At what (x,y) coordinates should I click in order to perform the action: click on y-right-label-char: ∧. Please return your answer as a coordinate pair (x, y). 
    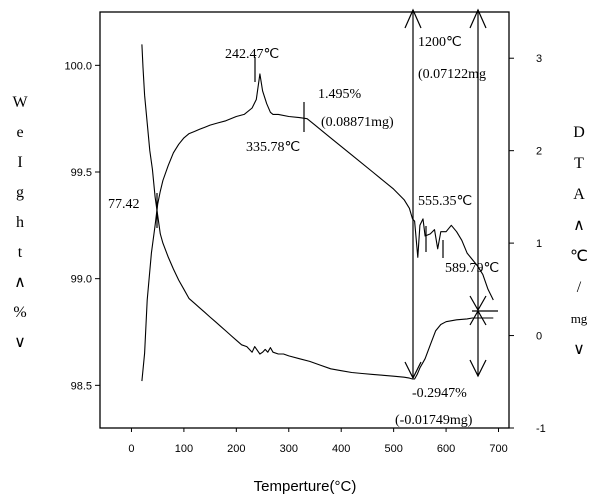
    Looking at the image, I should click on (579, 225).